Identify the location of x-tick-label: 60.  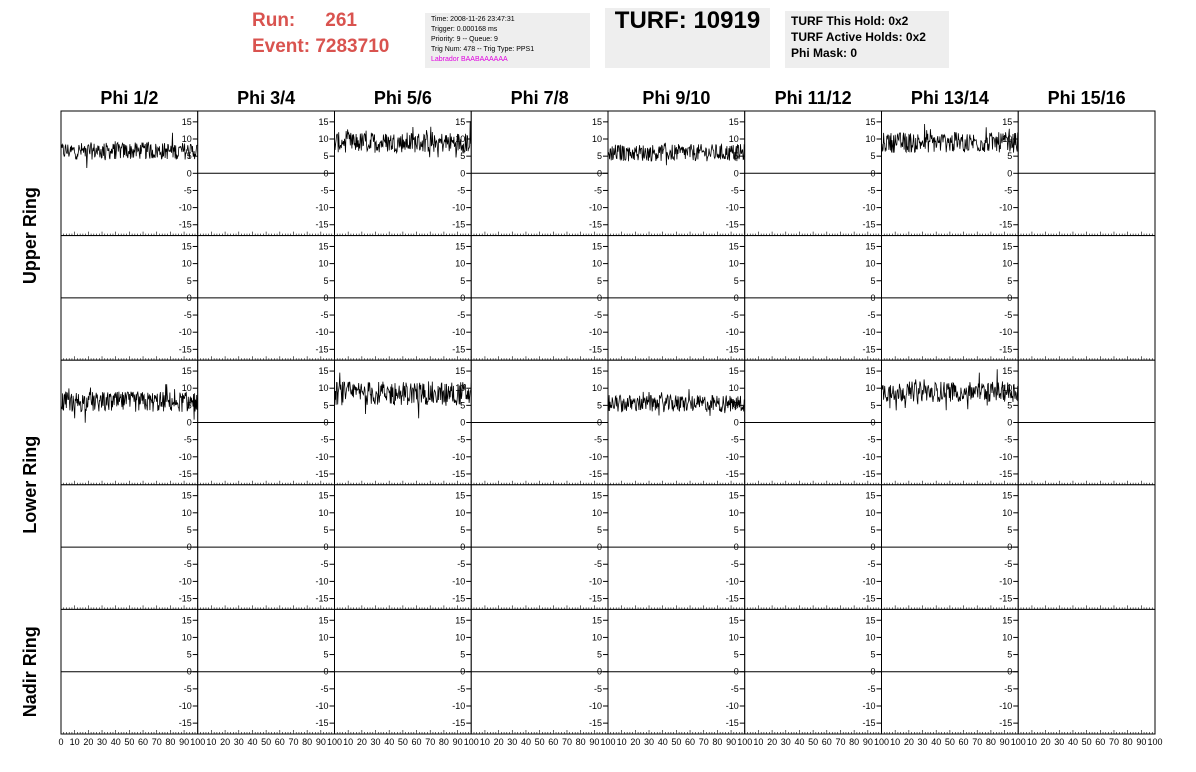
(827, 742).